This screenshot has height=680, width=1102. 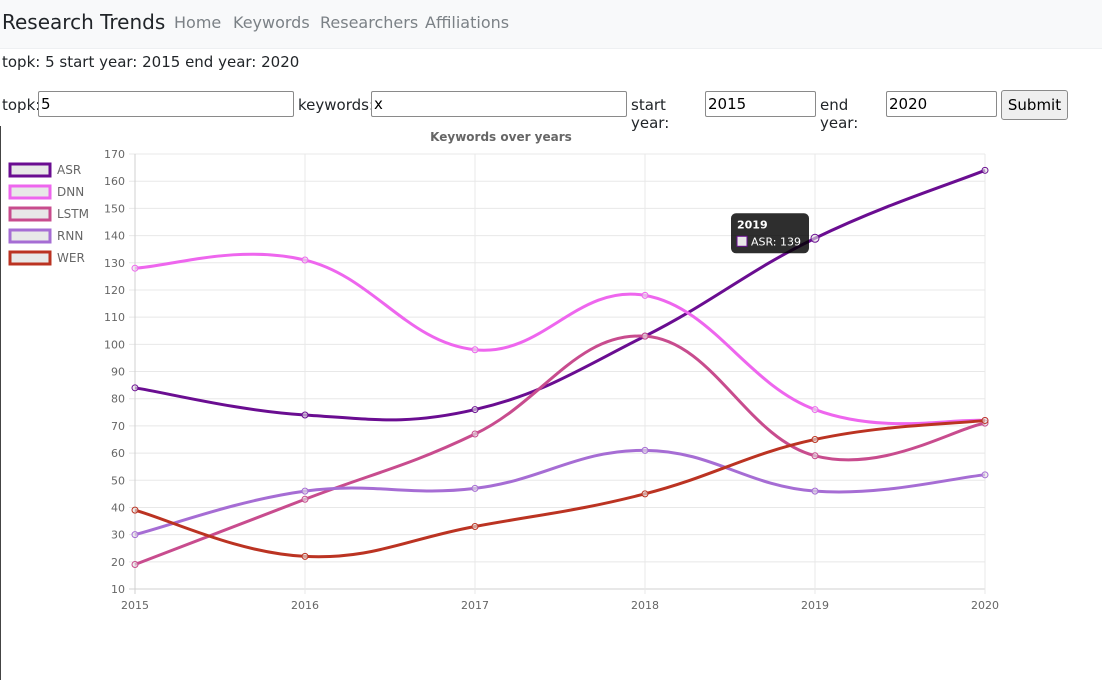 I want to click on chart-title: Keywords over years, so click(x=501, y=137).